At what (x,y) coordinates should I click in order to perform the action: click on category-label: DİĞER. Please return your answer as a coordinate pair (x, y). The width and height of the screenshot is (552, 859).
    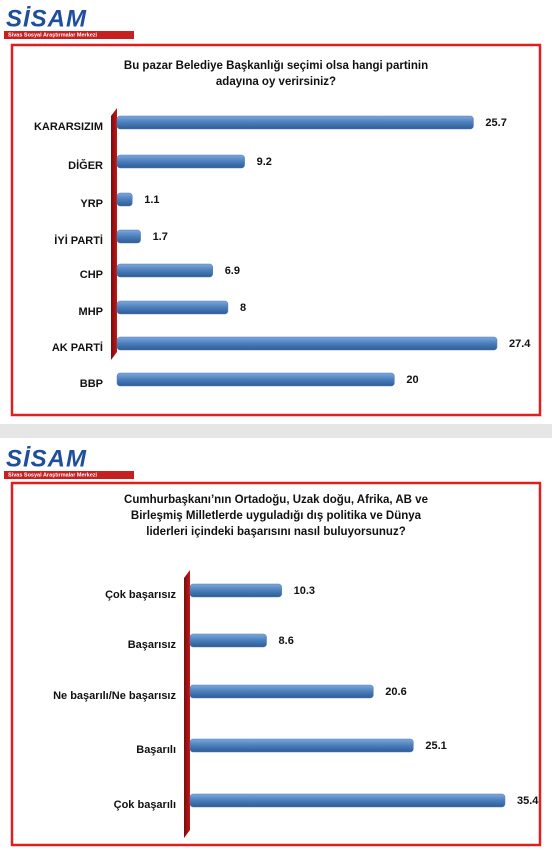
    Looking at the image, I should click on (85, 165).